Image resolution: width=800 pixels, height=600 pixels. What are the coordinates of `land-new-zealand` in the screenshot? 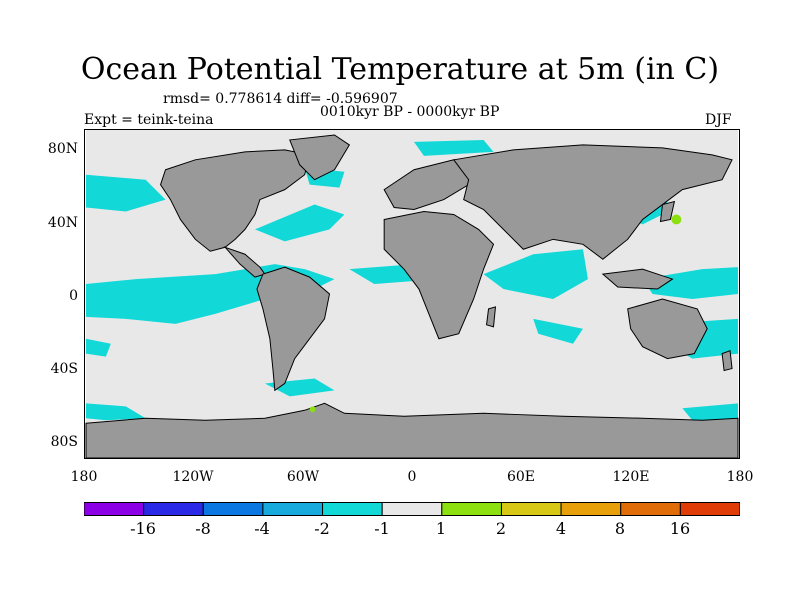 It's located at (727, 360).